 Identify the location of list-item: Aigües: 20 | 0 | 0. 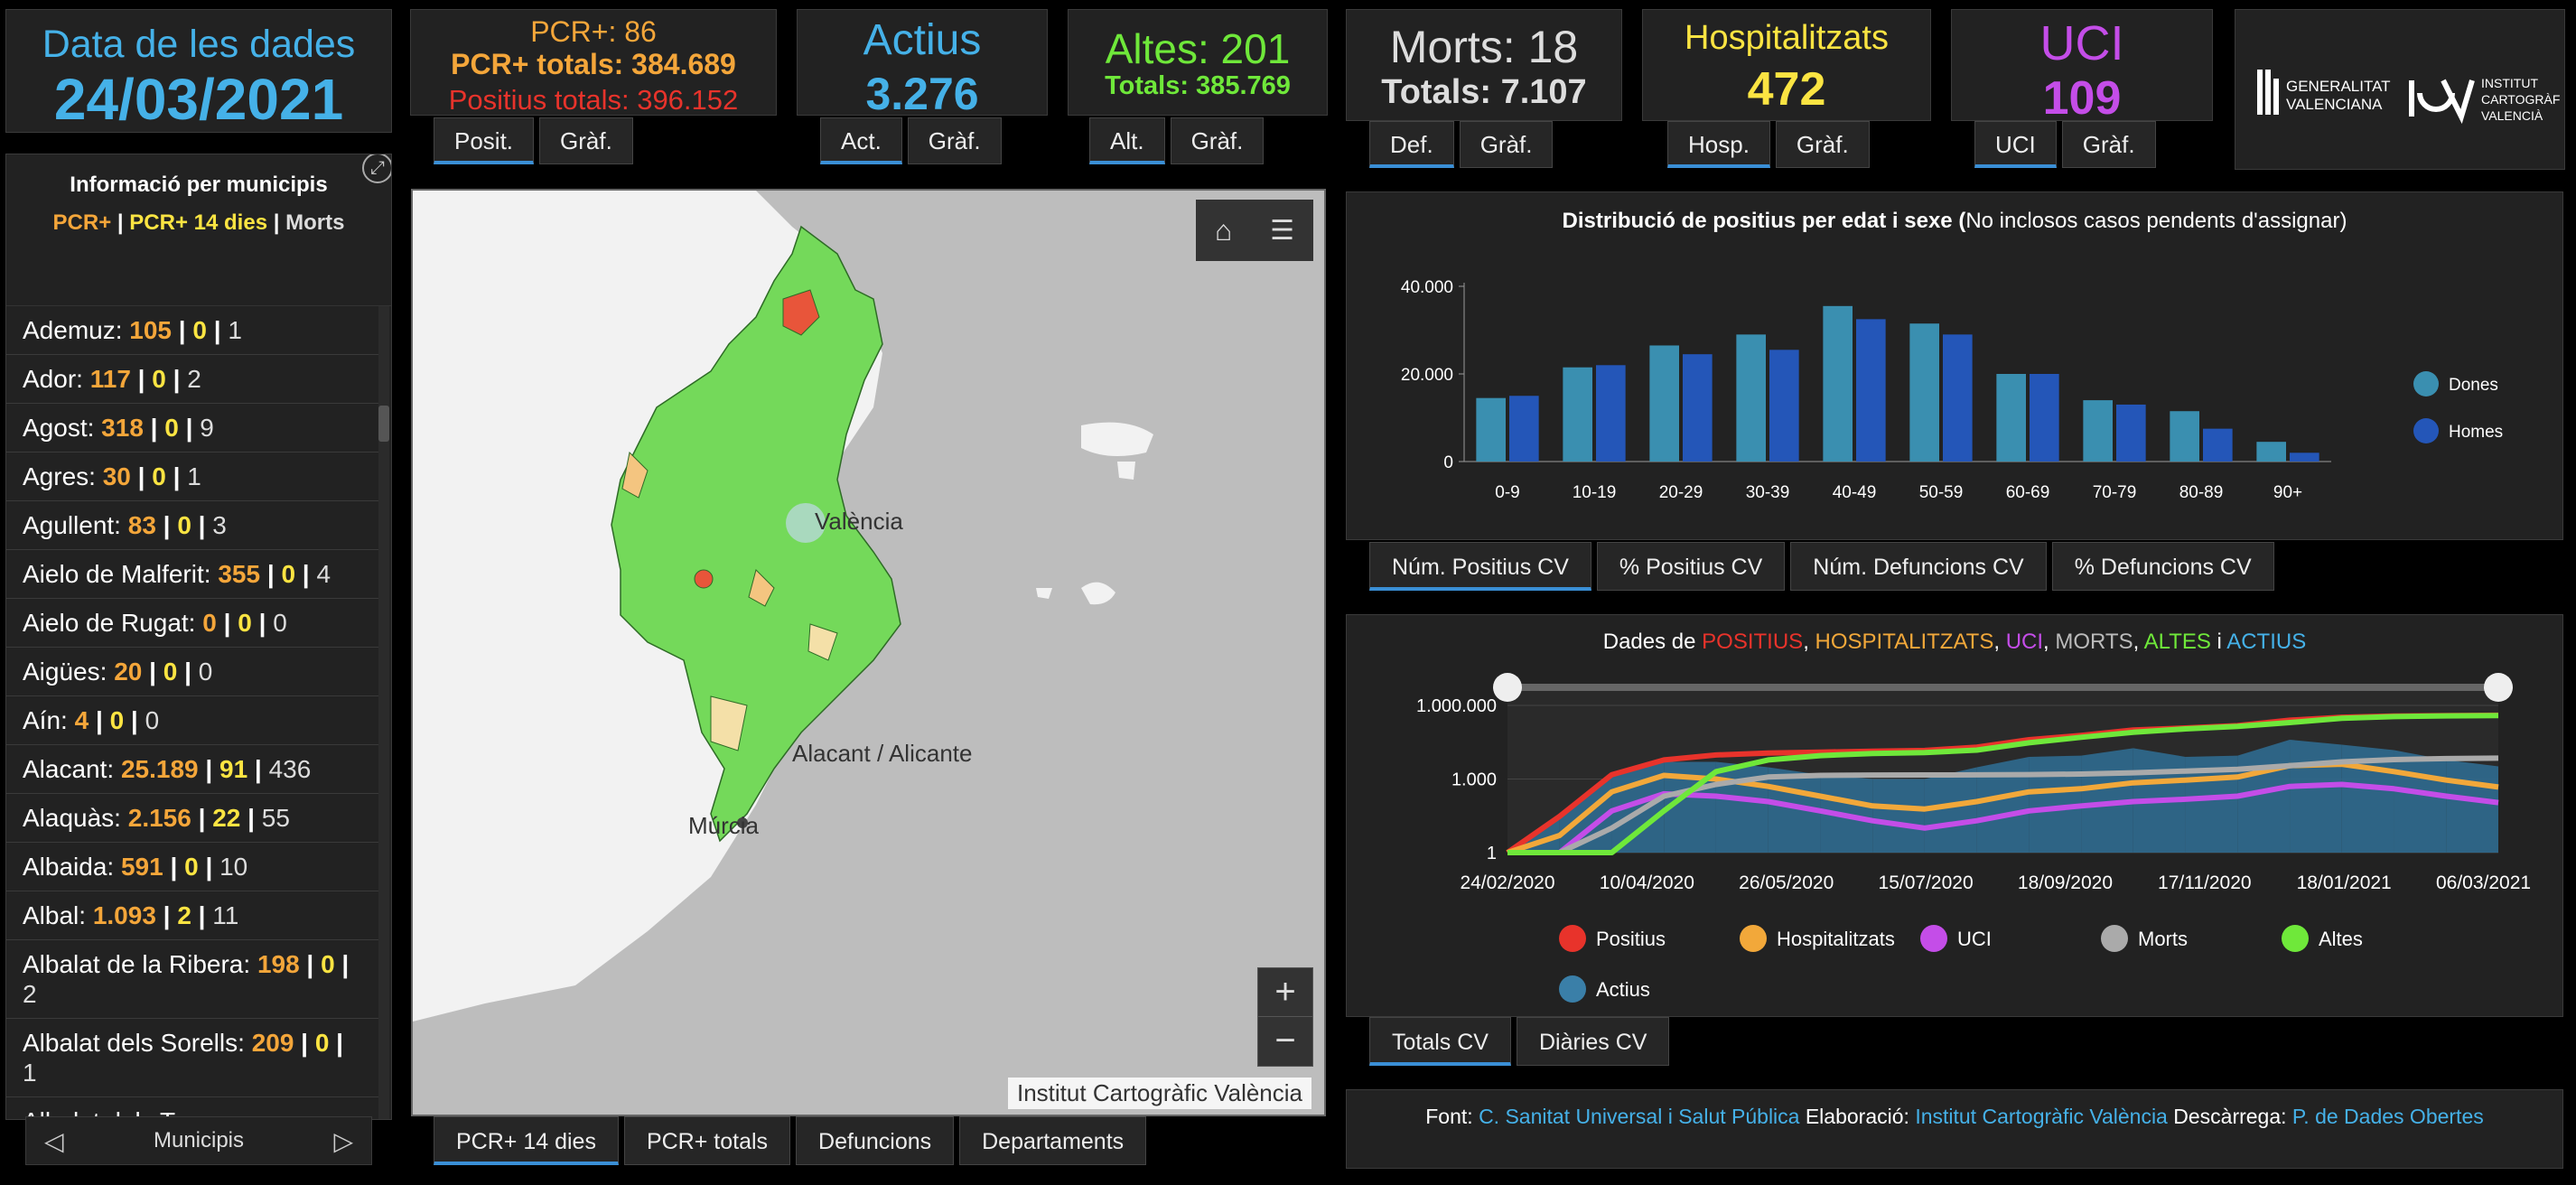
(192, 672).